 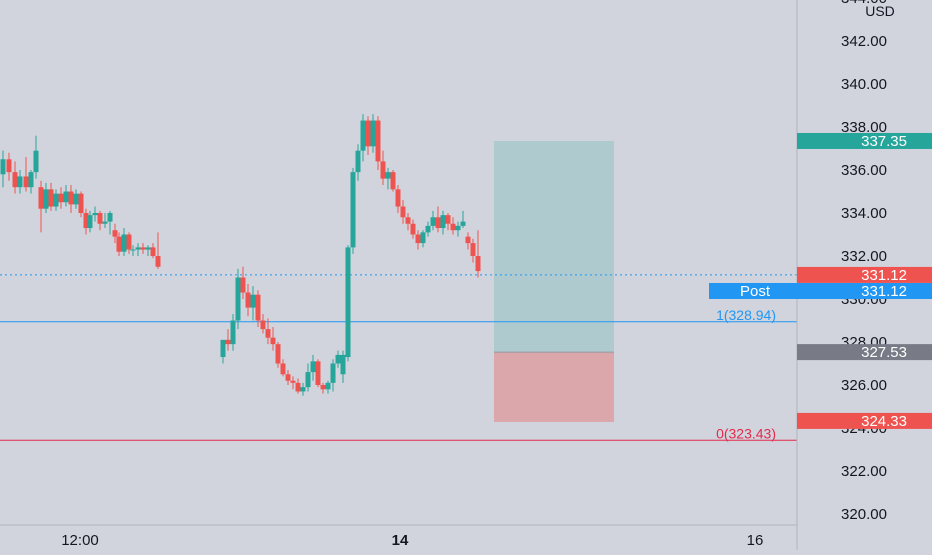 What do you see at coordinates (554, 387) in the screenshot?
I see `stop-zone` at bounding box center [554, 387].